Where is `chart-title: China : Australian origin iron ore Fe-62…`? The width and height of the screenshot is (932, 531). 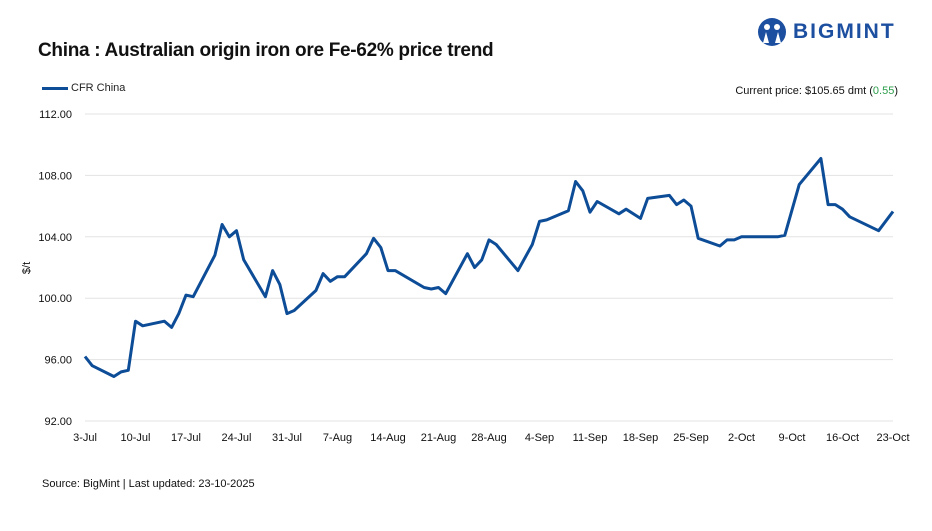 chart-title: China : Australian origin iron ore Fe-62… is located at coordinates (266, 50).